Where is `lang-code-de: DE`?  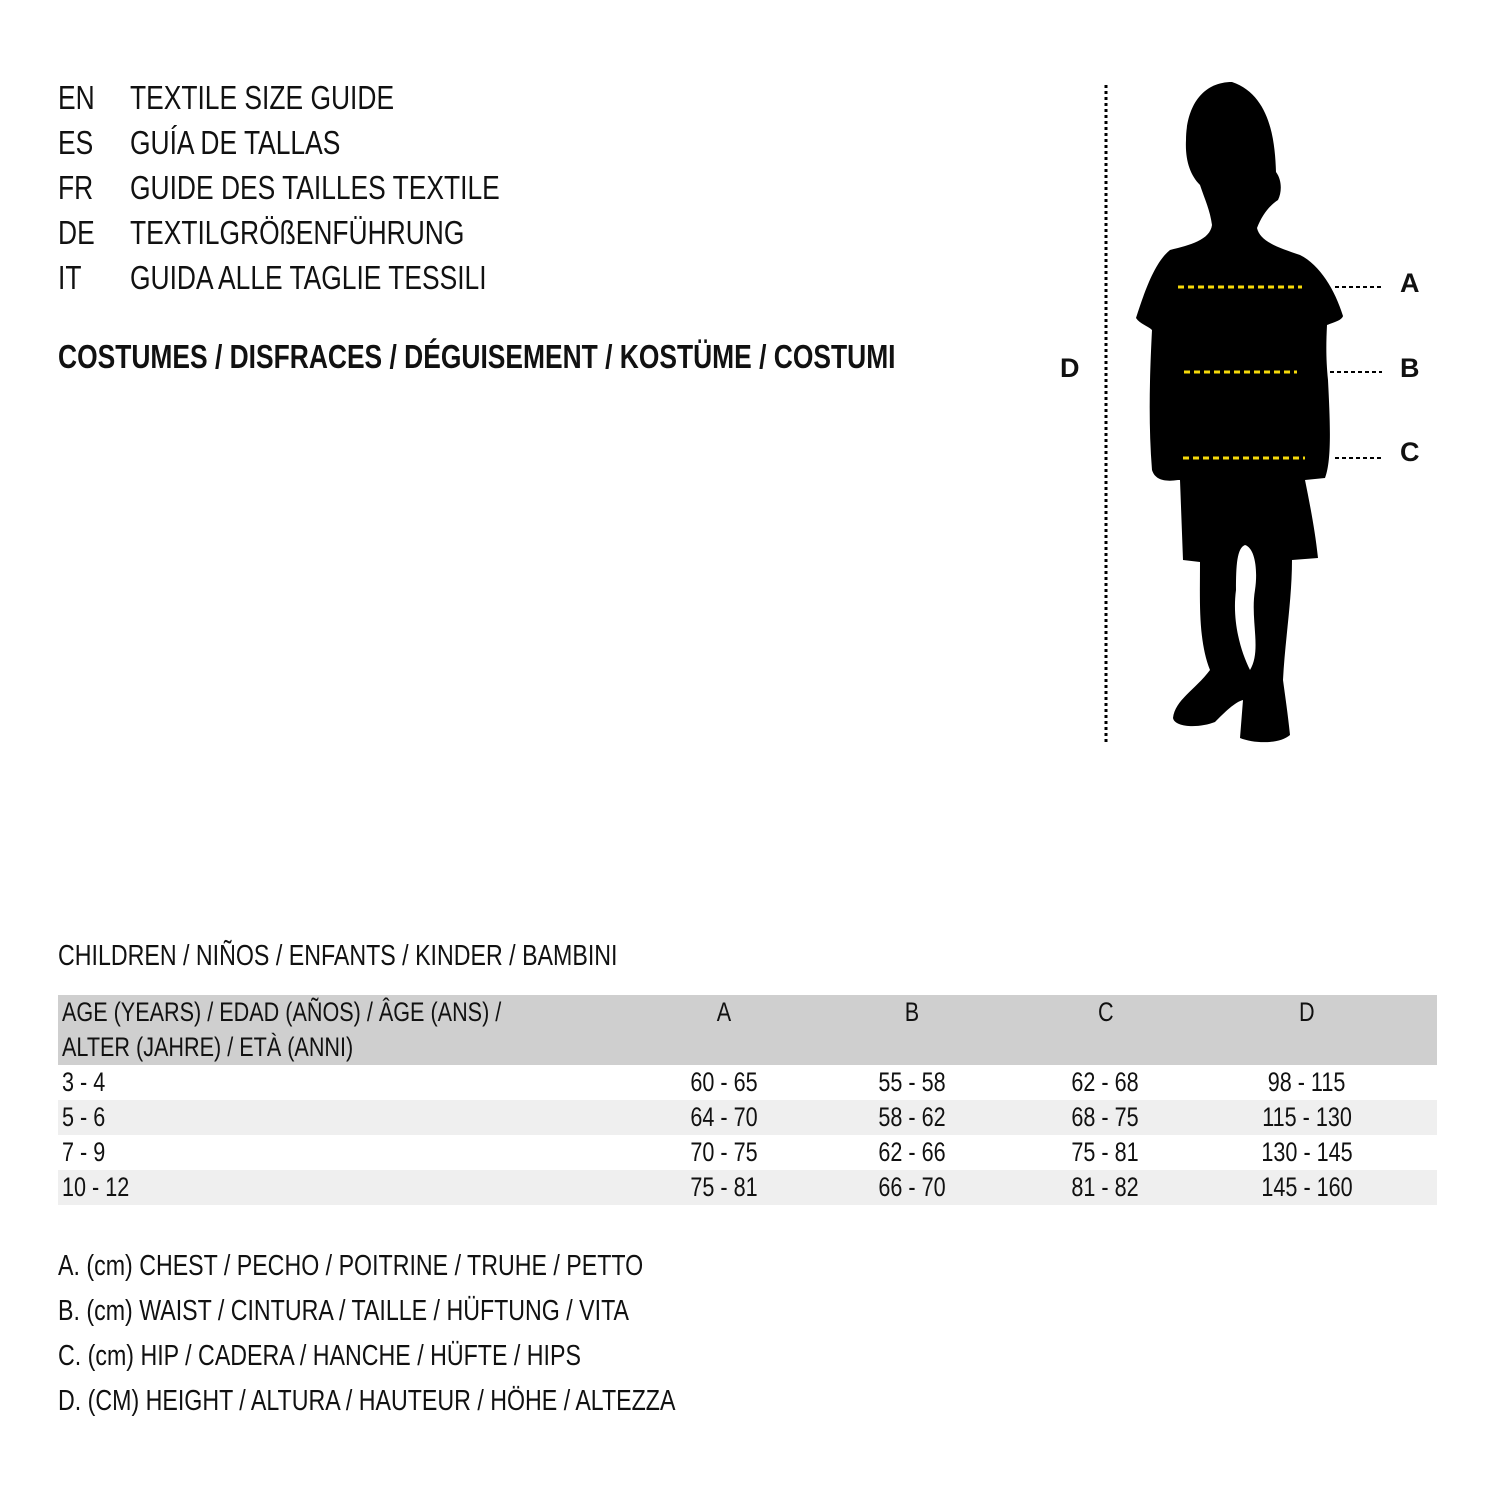 lang-code-de: DE is located at coordinates (76, 232).